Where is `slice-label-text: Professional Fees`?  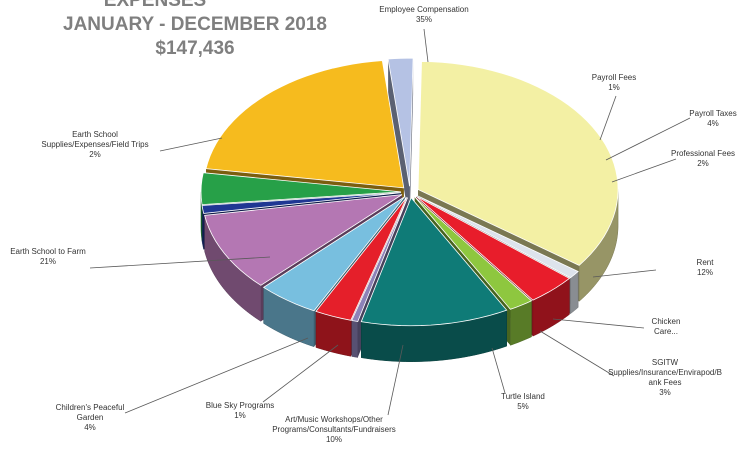 slice-label-text: Professional Fees is located at coordinates (703, 153).